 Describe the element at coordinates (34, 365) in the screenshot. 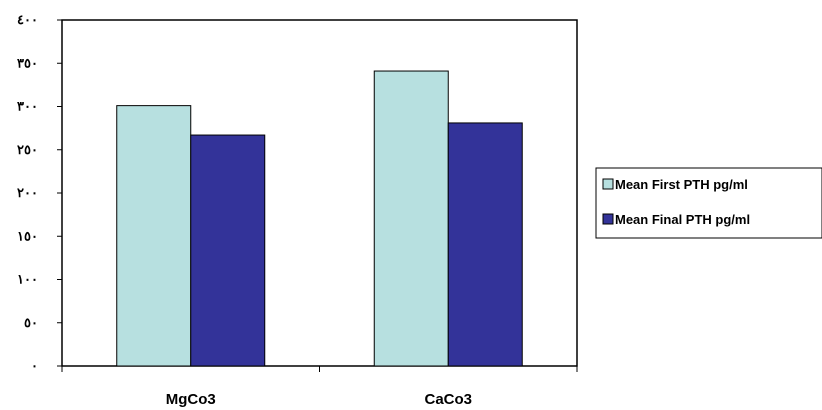

I see `y-tick-label: ٠` at that location.